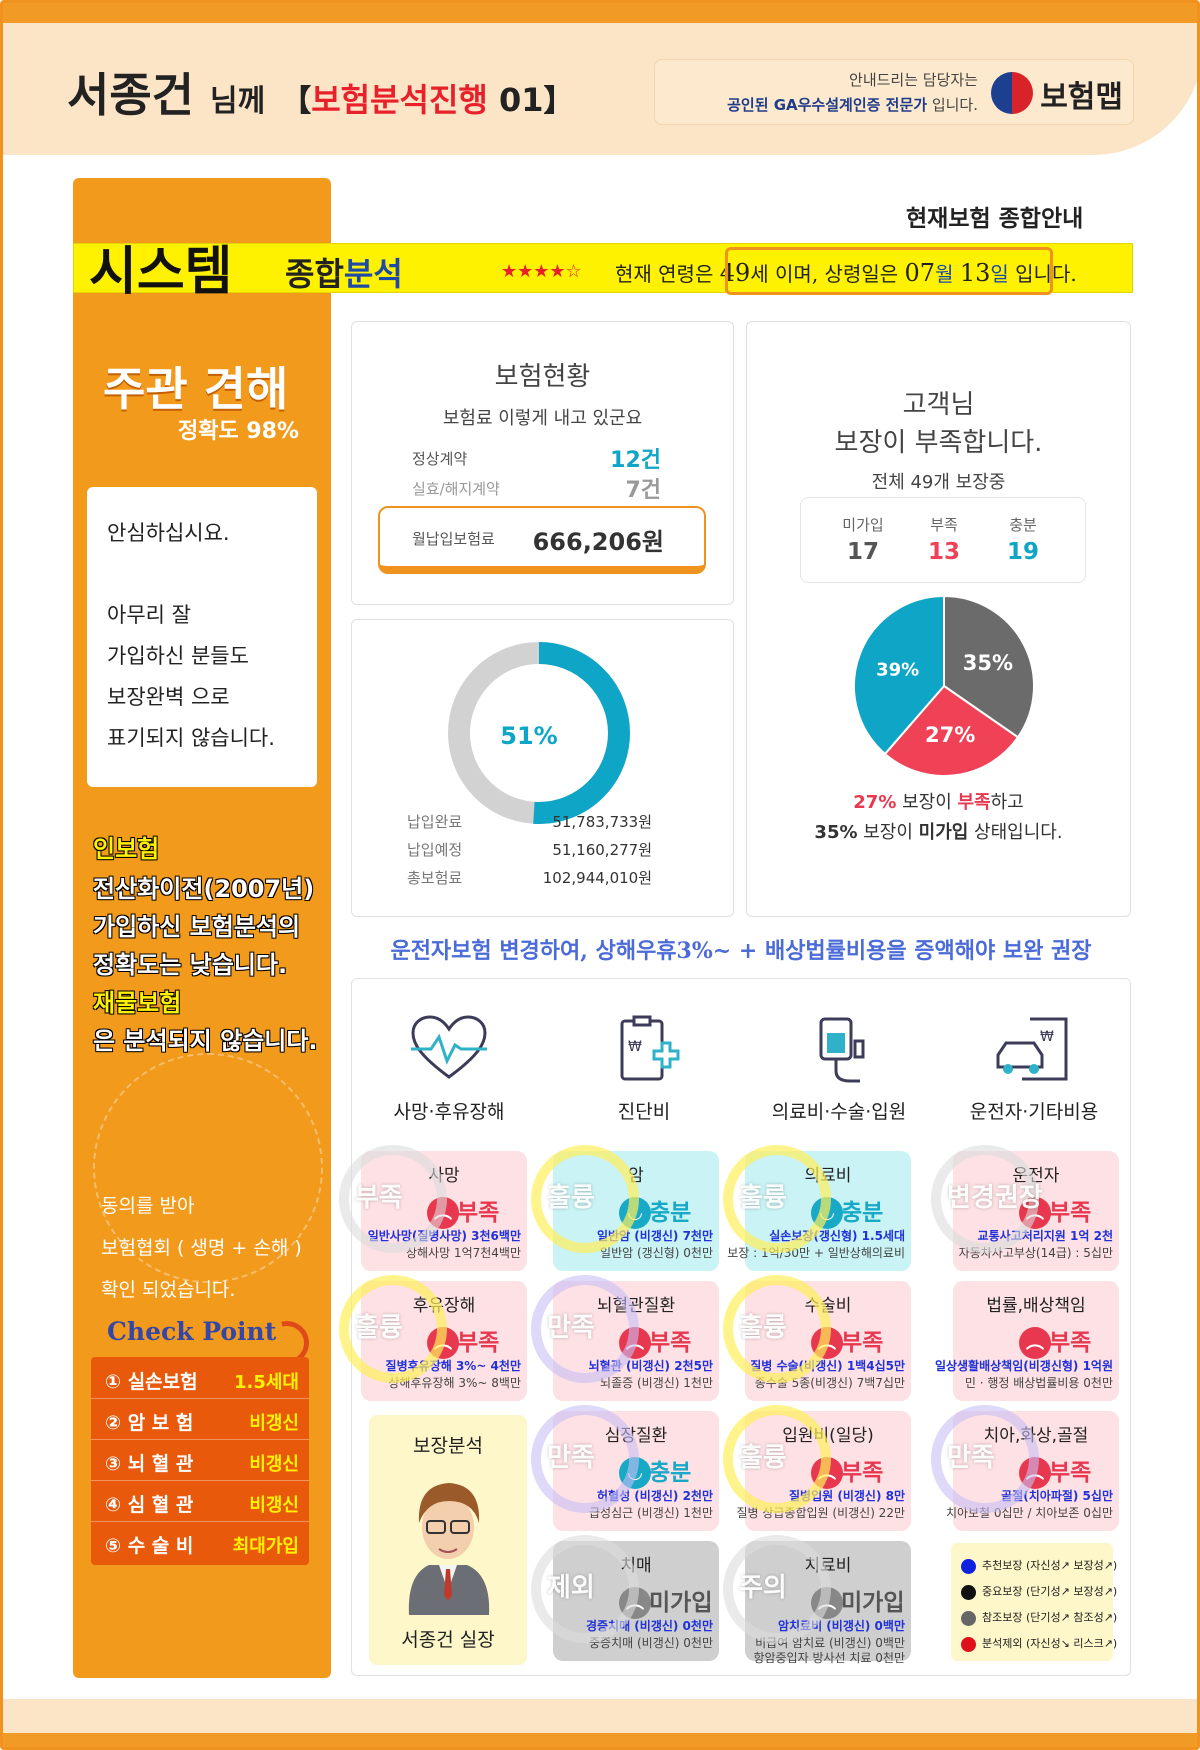 The image size is (1200, 1750). I want to click on reassure-line3: 가입하신 분들도, so click(178, 656).